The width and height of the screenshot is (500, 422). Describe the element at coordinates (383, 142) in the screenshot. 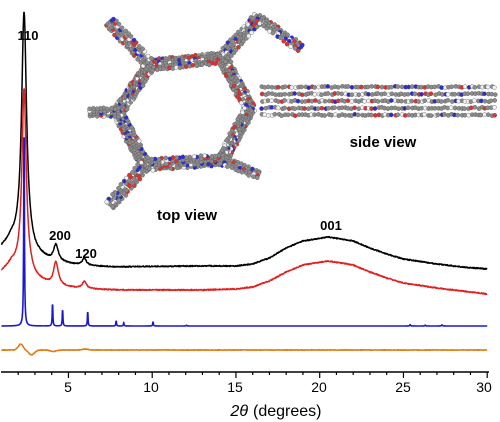

I see `side-view-label: side view` at that location.